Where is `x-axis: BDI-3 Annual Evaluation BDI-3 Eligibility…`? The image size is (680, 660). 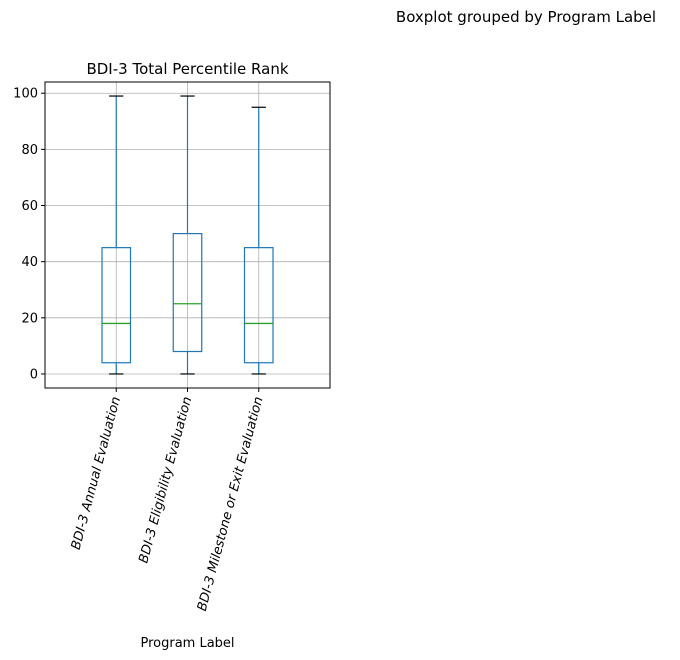 x-axis: BDI-3 Annual Evaluation BDI-3 Eligibility… is located at coordinates (168, 500).